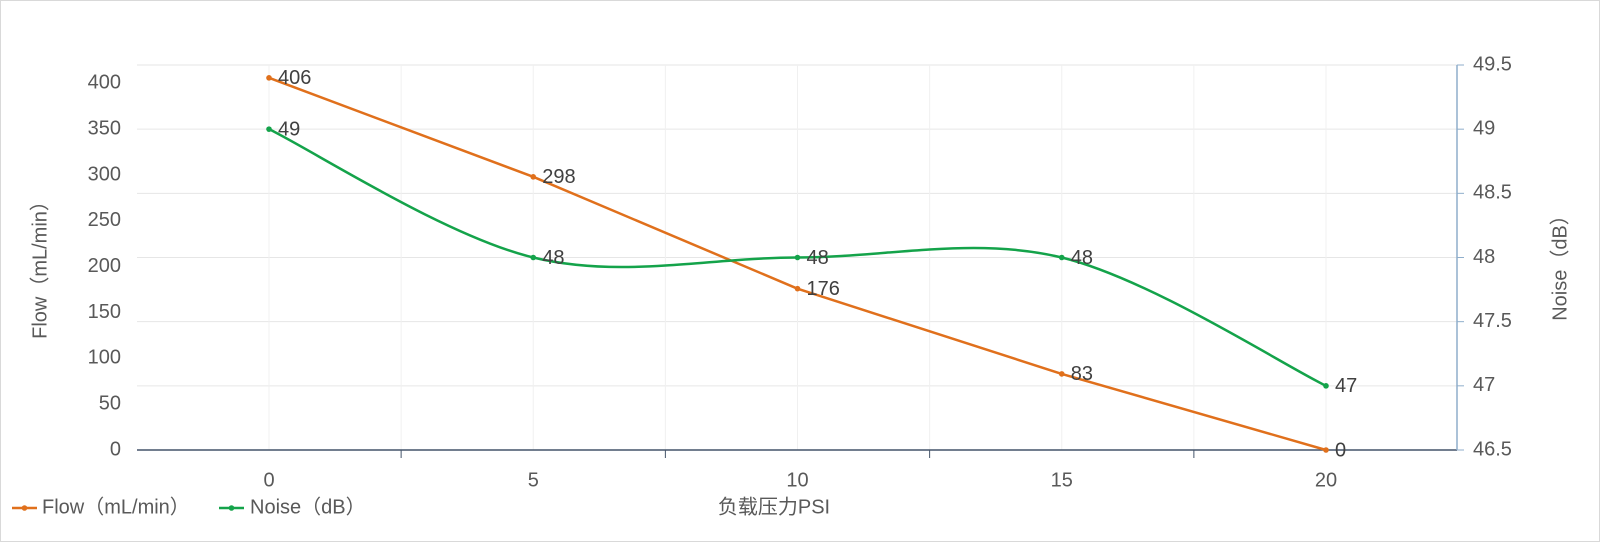  I want to click on x-axis-title: 负载压力PSI, so click(774, 506).